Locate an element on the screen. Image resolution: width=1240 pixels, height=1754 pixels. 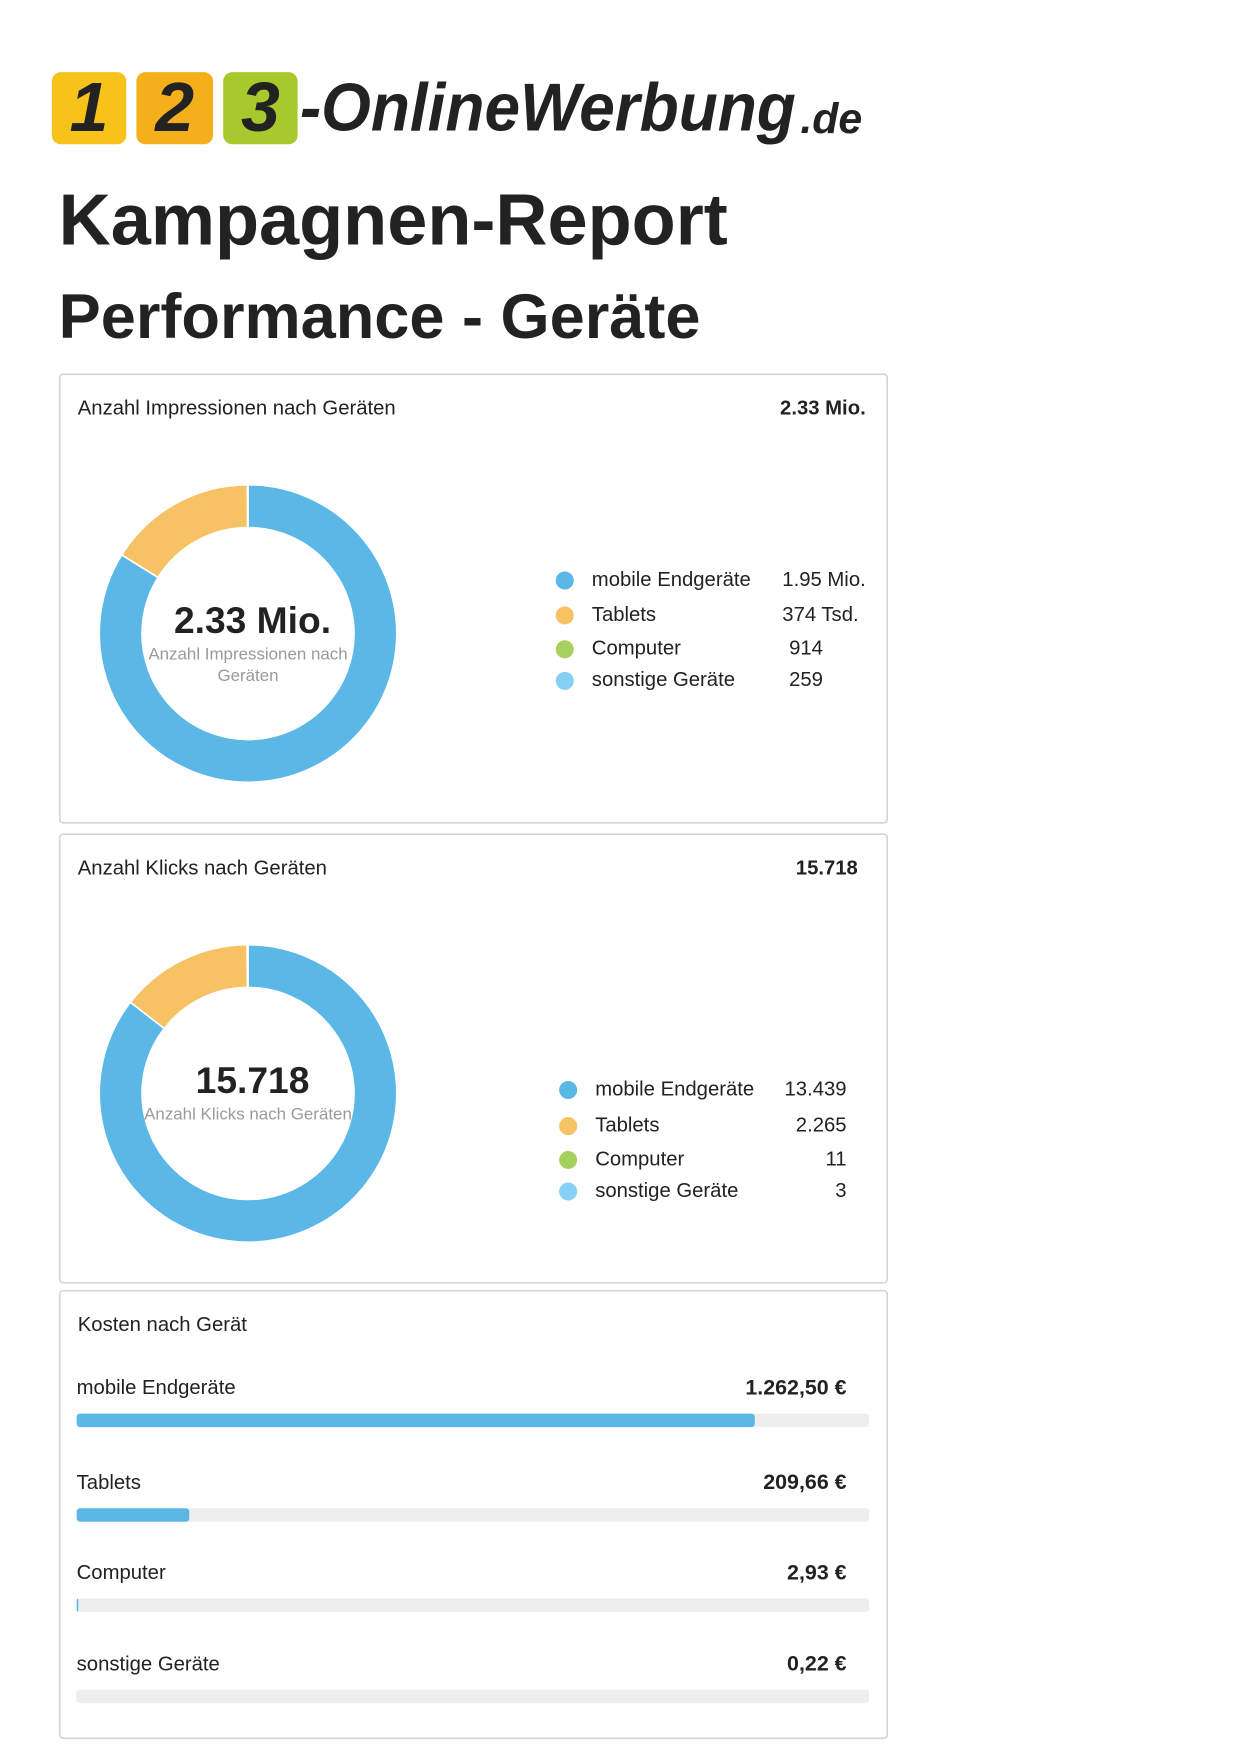
logo-text: -OnlineWerbung is located at coordinates (548, 108).